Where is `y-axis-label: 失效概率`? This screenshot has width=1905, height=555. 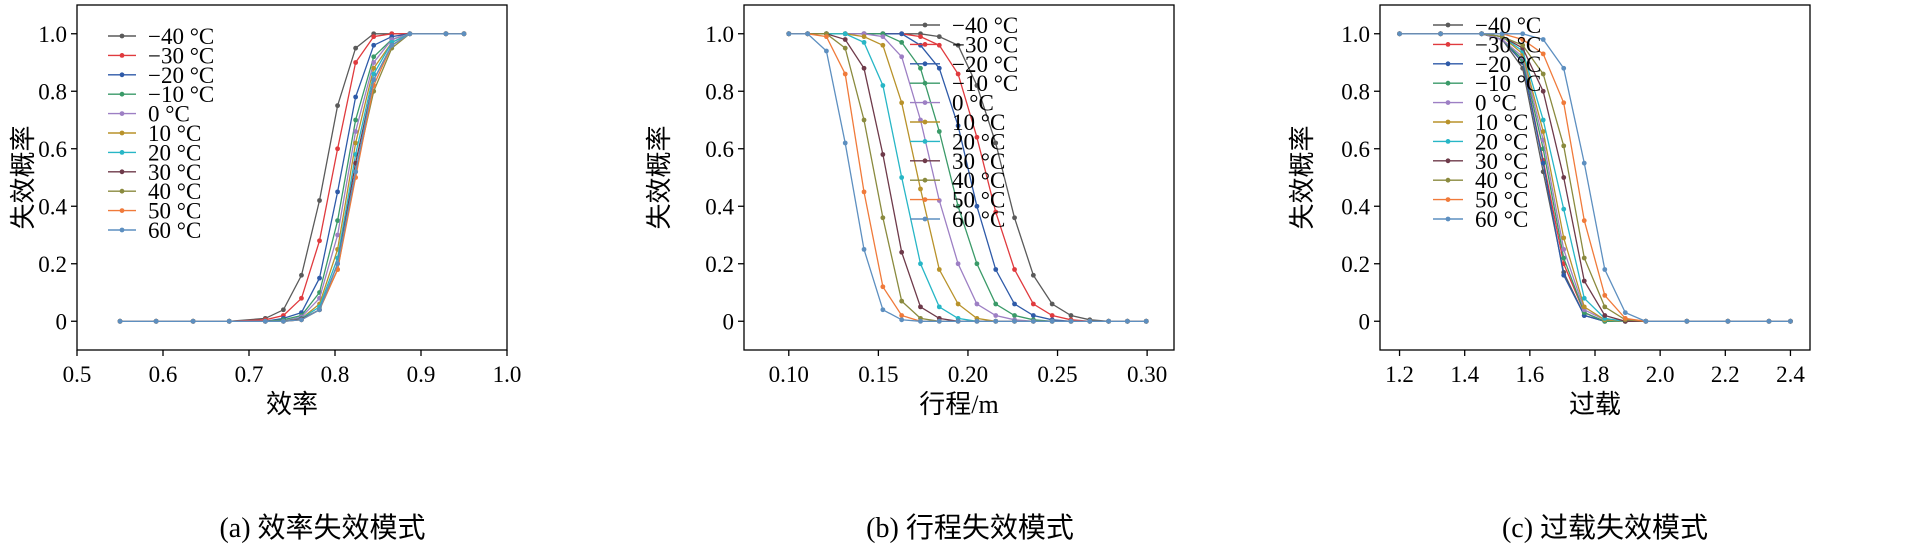 y-axis-label: 失效概率 is located at coordinates (23, 177).